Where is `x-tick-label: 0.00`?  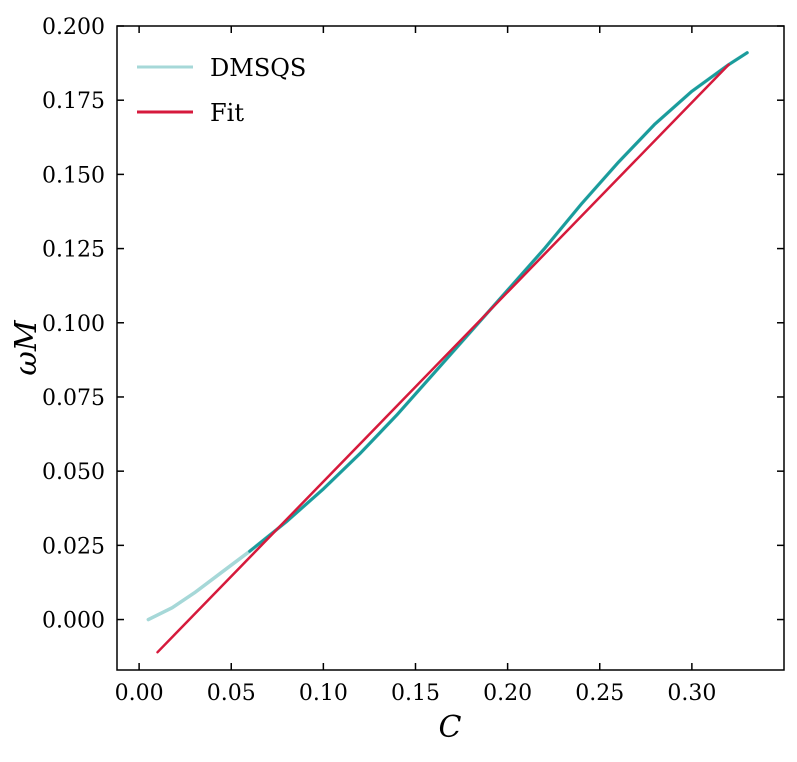 x-tick-label: 0.00 is located at coordinates (139, 693).